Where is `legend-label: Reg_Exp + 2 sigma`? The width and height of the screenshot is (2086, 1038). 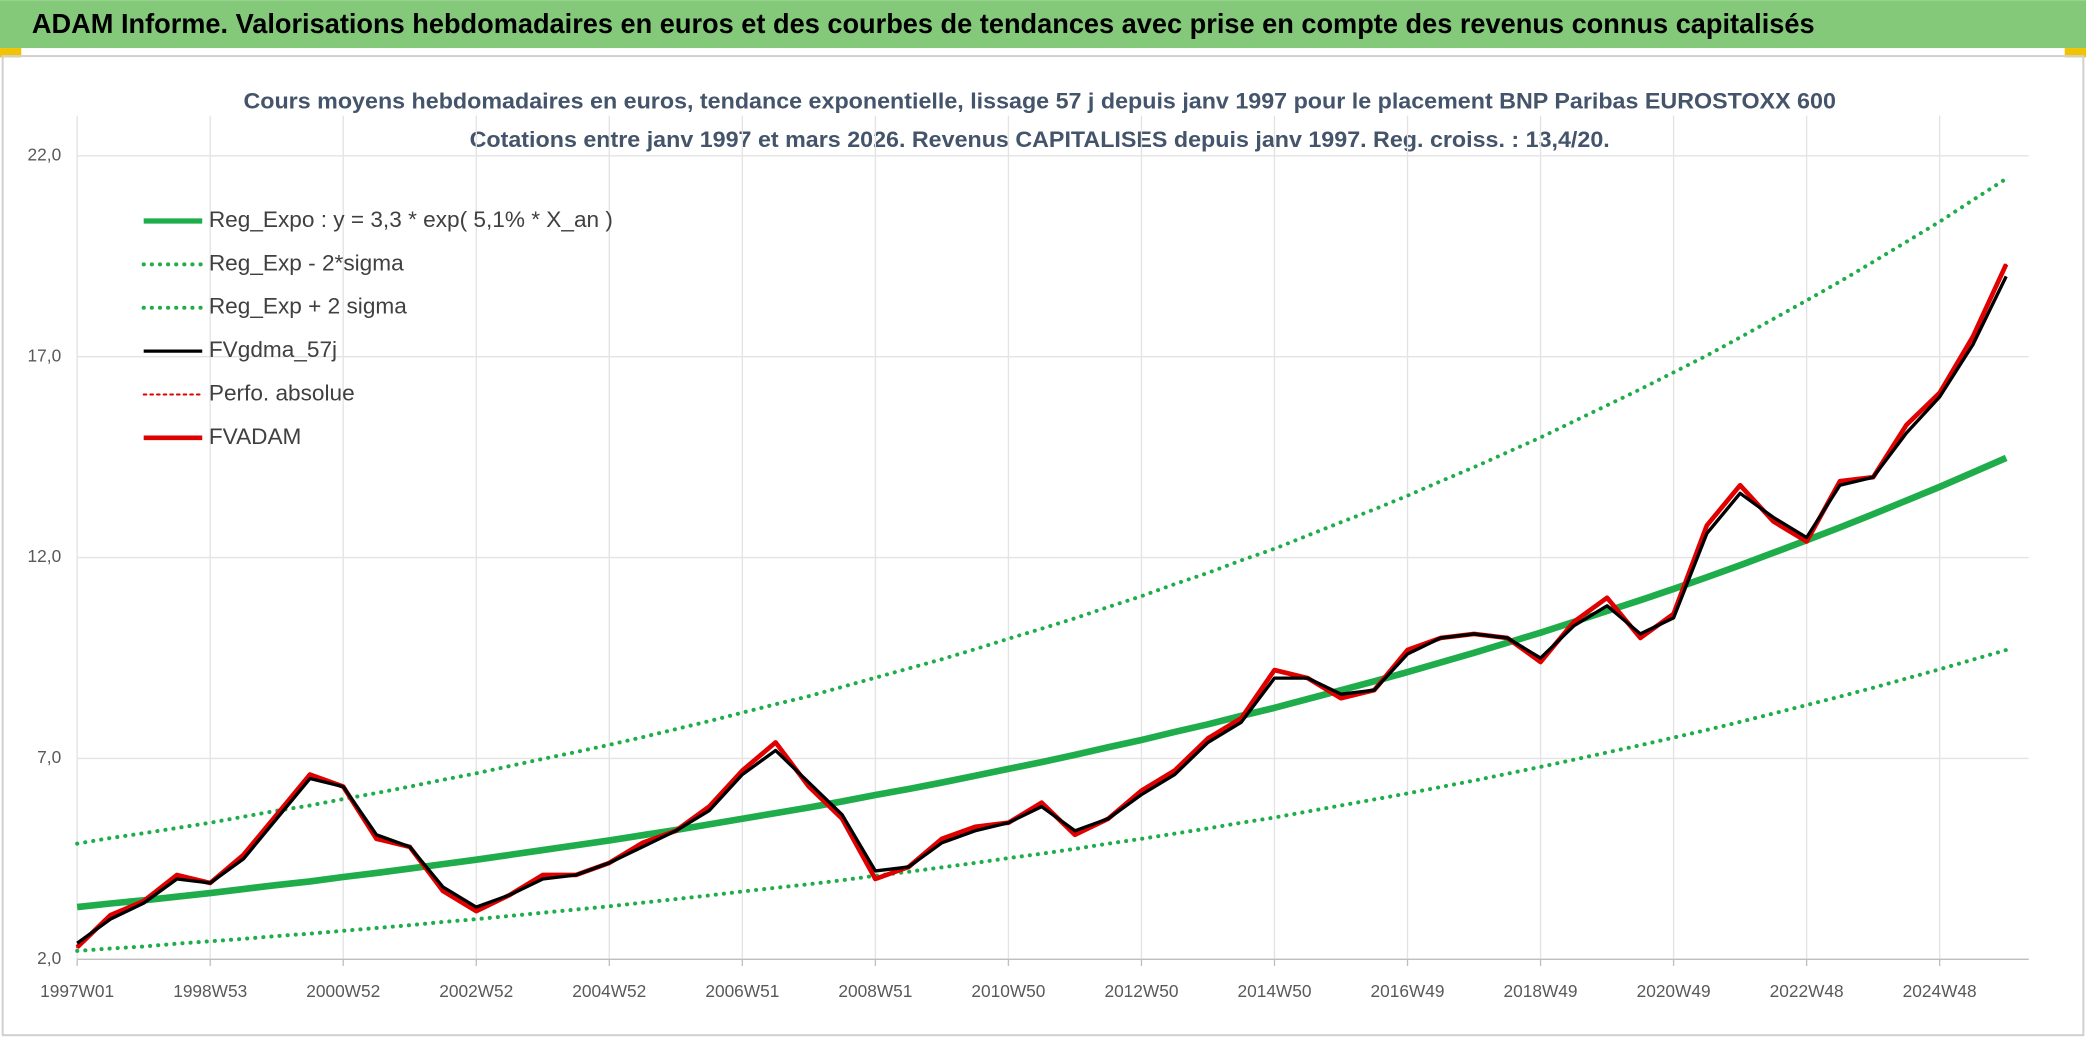
legend-label: Reg_Exp + 2 sigma is located at coordinates (308, 306).